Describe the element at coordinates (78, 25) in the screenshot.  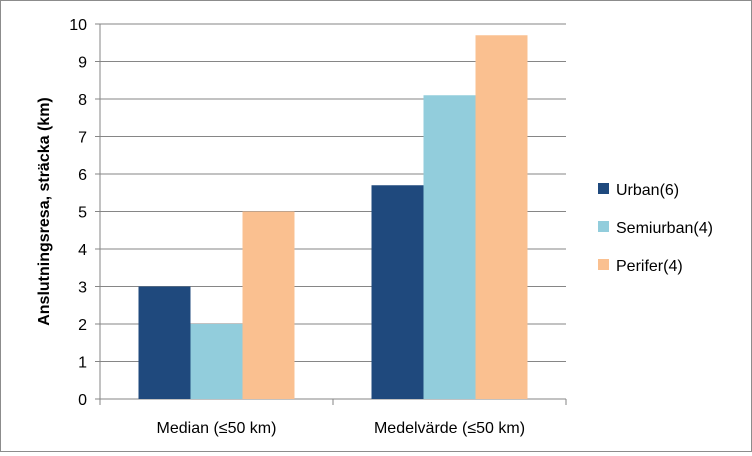
I see `y-tick-label: 10` at that location.